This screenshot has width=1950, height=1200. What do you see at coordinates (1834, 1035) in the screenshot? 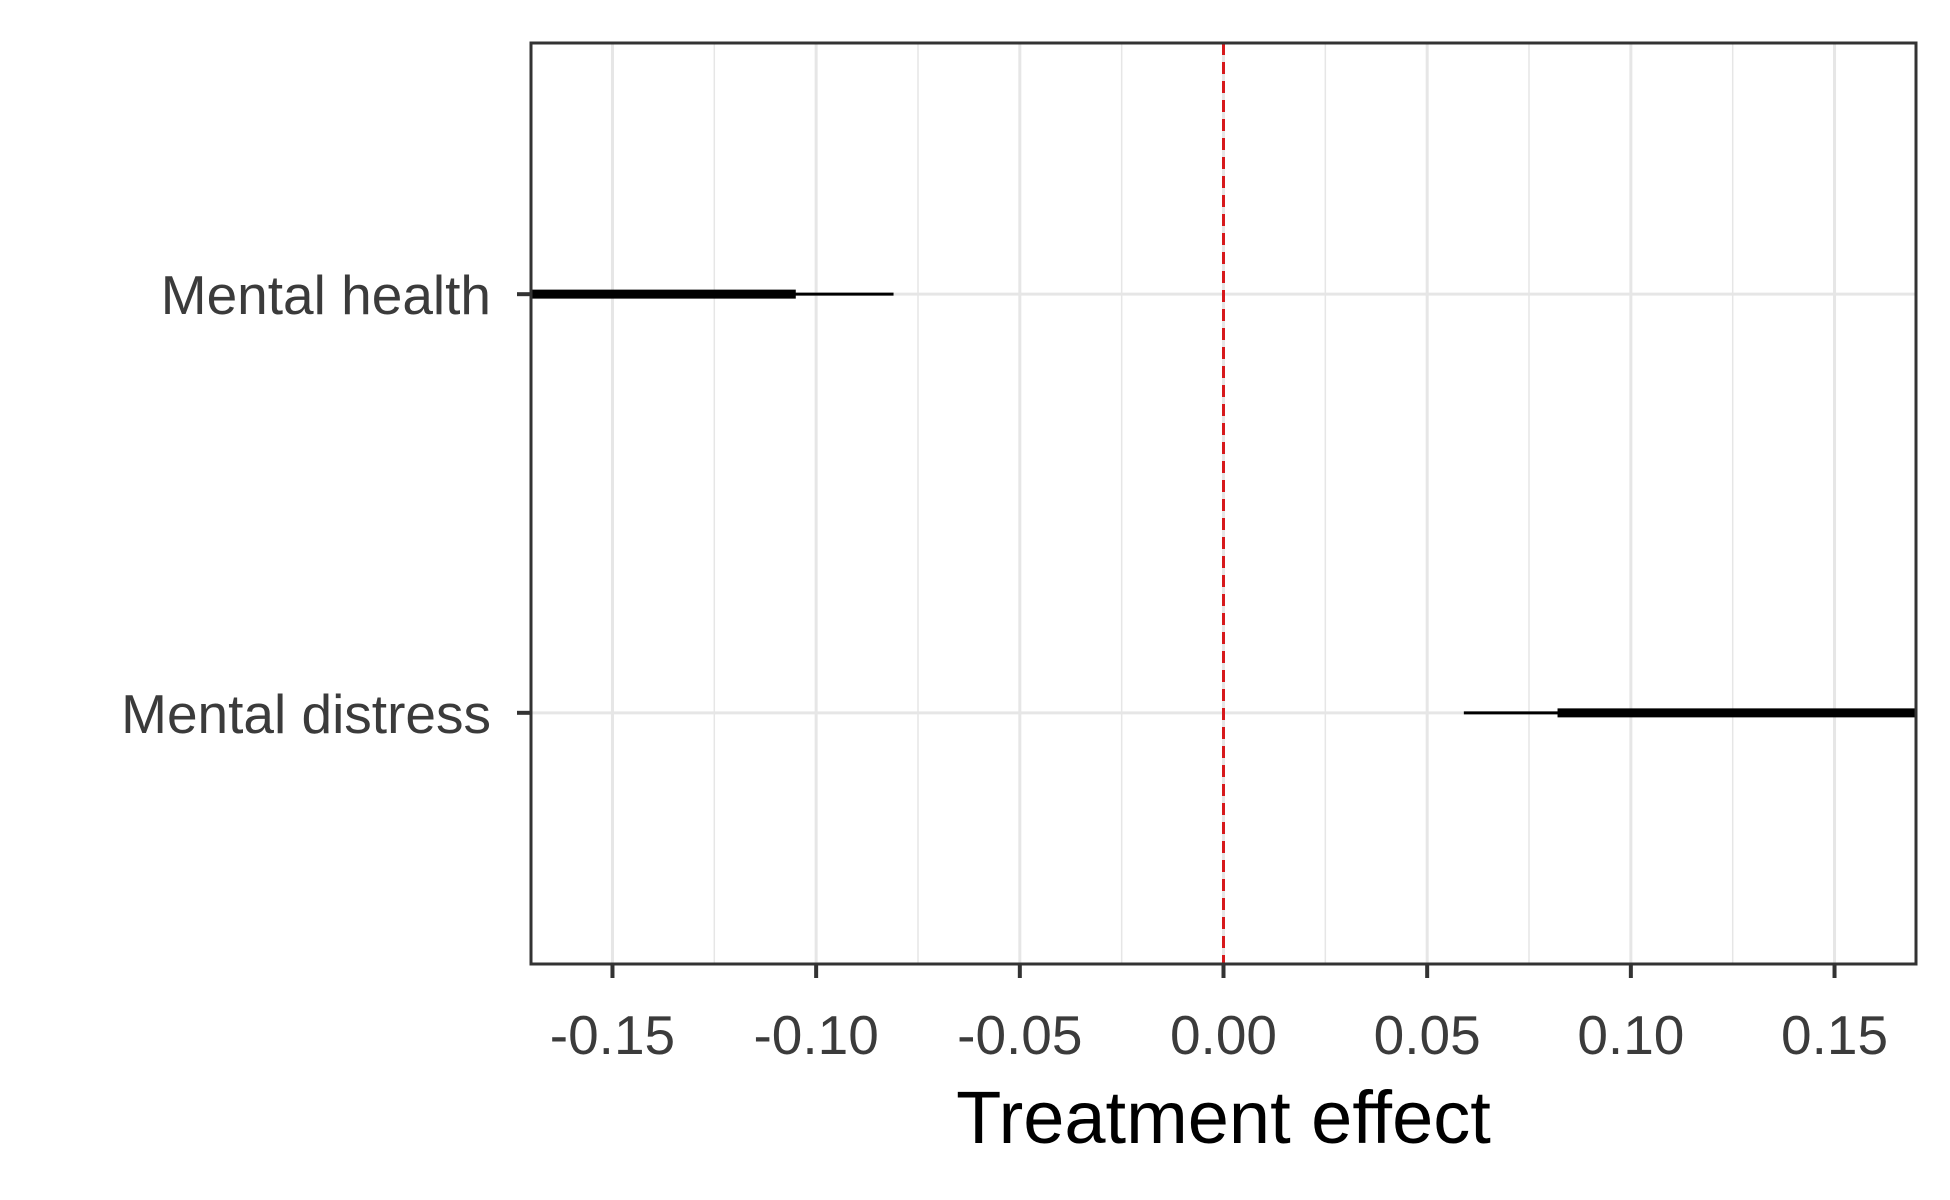
I see `x-tick-label: 0.15` at bounding box center [1834, 1035].